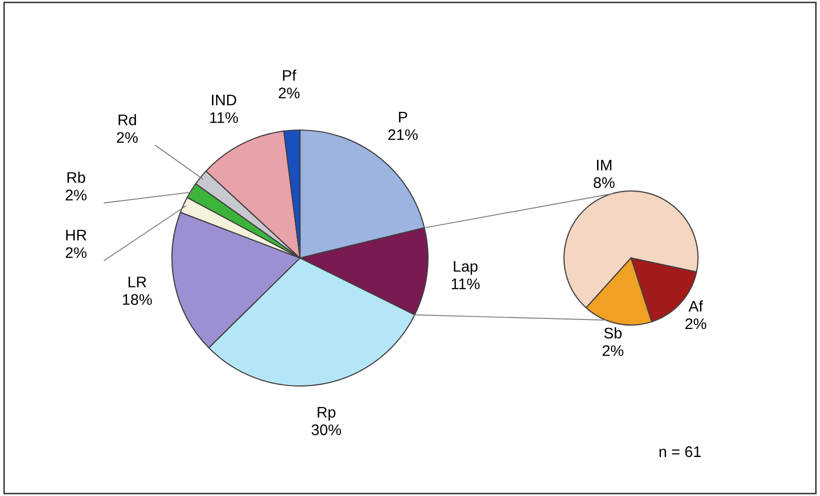  Describe the element at coordinates (327, 413) in the screenshot. I see `slice-label: Rp` at that location.